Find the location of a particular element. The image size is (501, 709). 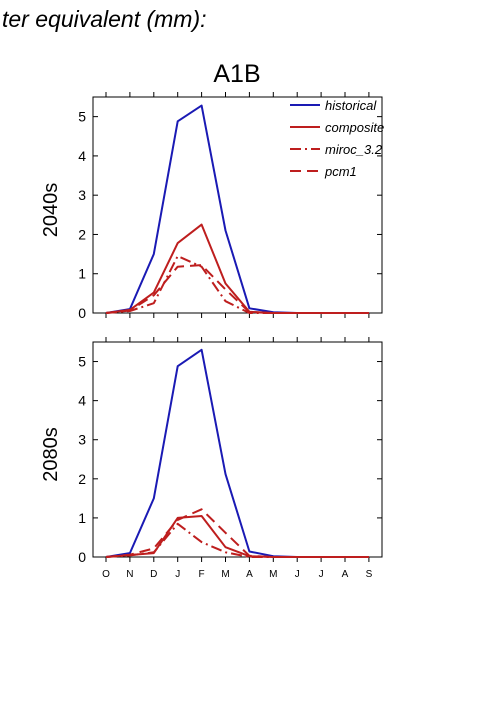

y-axis-label: 2040s is located at coordinates (51, 210).